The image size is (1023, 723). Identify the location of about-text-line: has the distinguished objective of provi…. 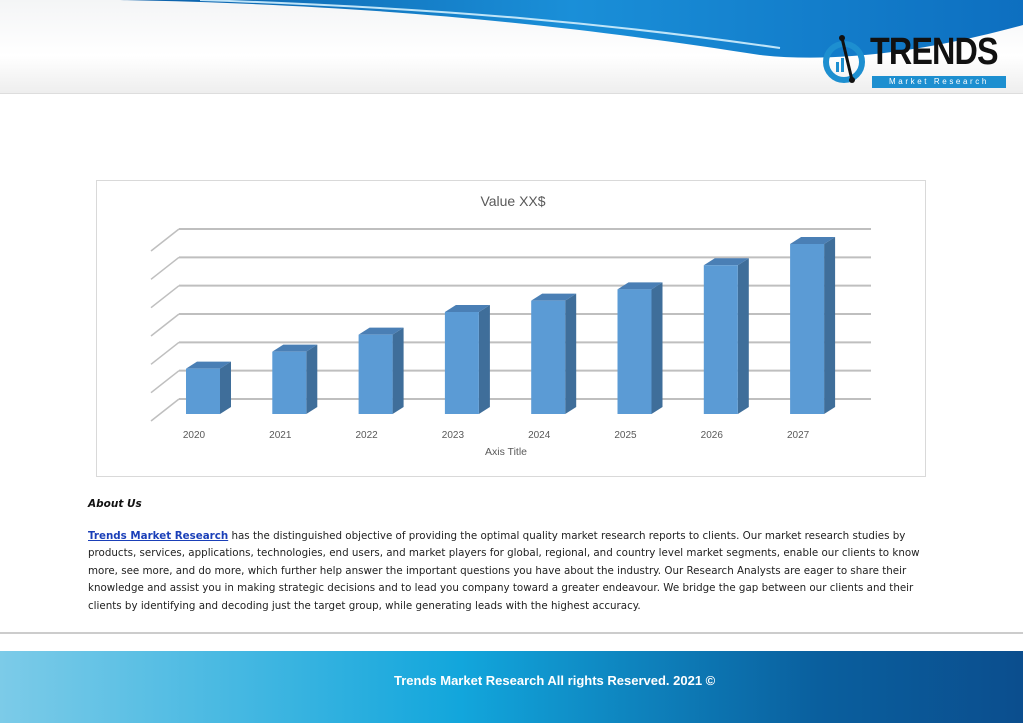
(567, 536).